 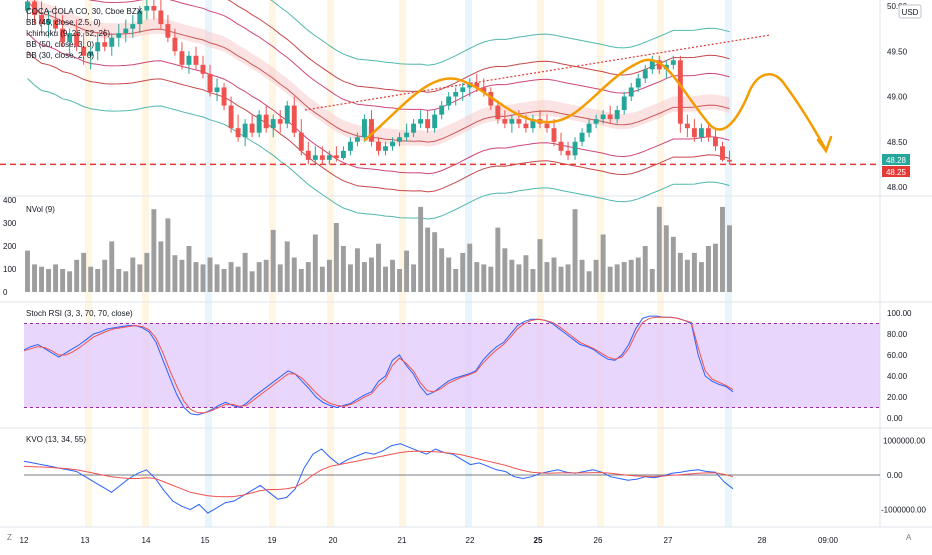 What do you see at coordinates (40, 209) in the screenshot?
I see `volume-panel-label: NVol (9)` at bounding box center [40, 209].